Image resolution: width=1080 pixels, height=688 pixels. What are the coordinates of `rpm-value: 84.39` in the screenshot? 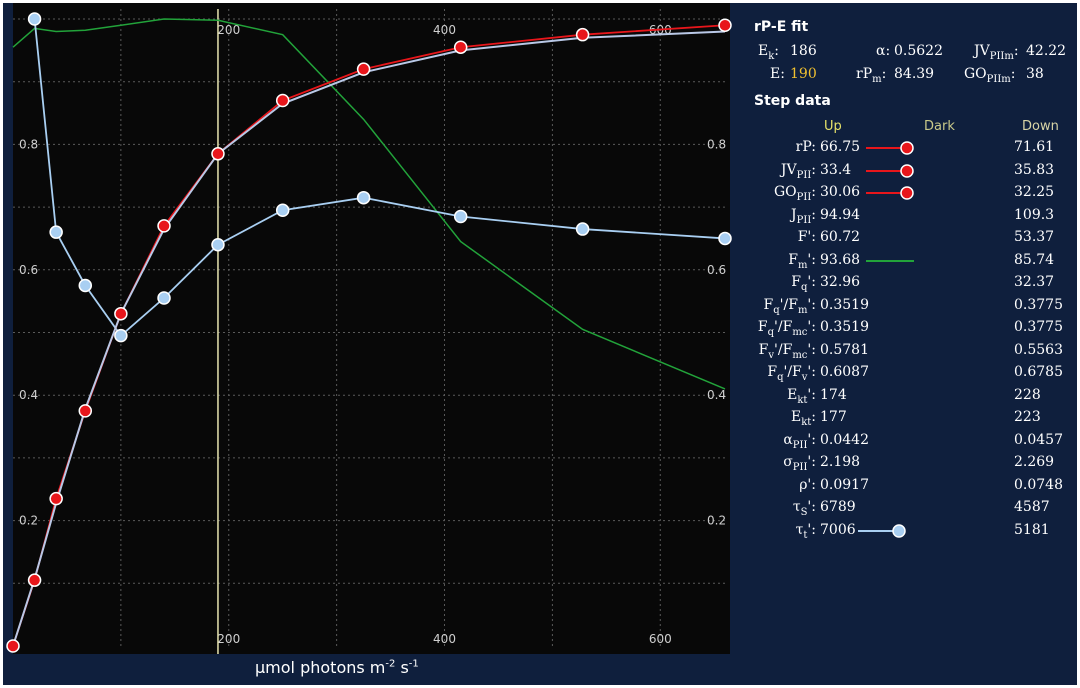 It's located at (914, 74).